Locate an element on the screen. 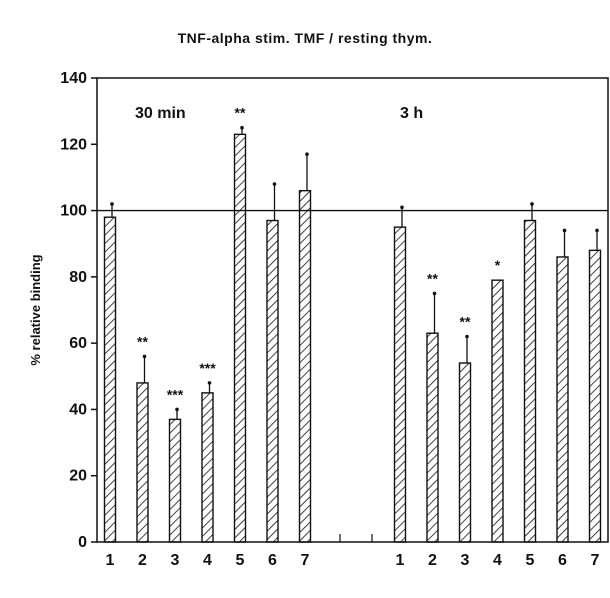 The width and height of the screenshot is (610, 598). x-tick-label-g1-1: 1 is located at coordinates (110, 560).